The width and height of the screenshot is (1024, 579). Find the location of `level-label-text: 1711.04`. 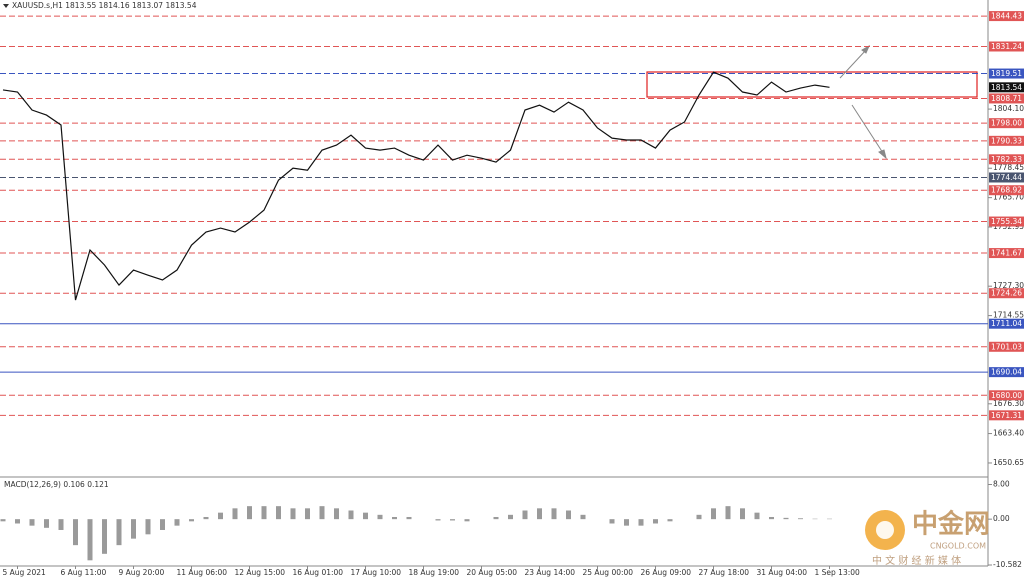

level-label-text: 1711.04 is located at coordinates (1006, 323).